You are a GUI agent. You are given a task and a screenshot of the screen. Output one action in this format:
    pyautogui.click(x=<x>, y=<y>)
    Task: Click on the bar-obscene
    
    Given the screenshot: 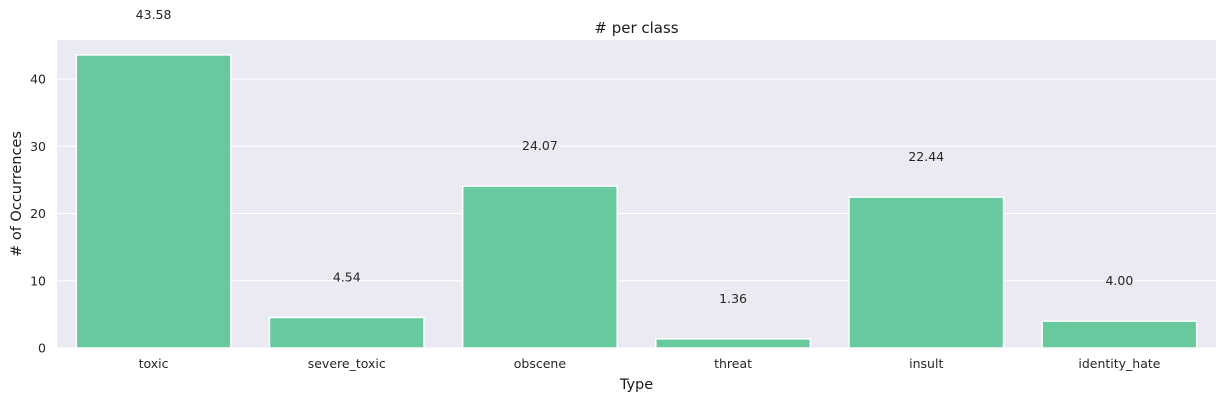 What is the action you would take?
    pyautogui.click(x=539, y=267)
    